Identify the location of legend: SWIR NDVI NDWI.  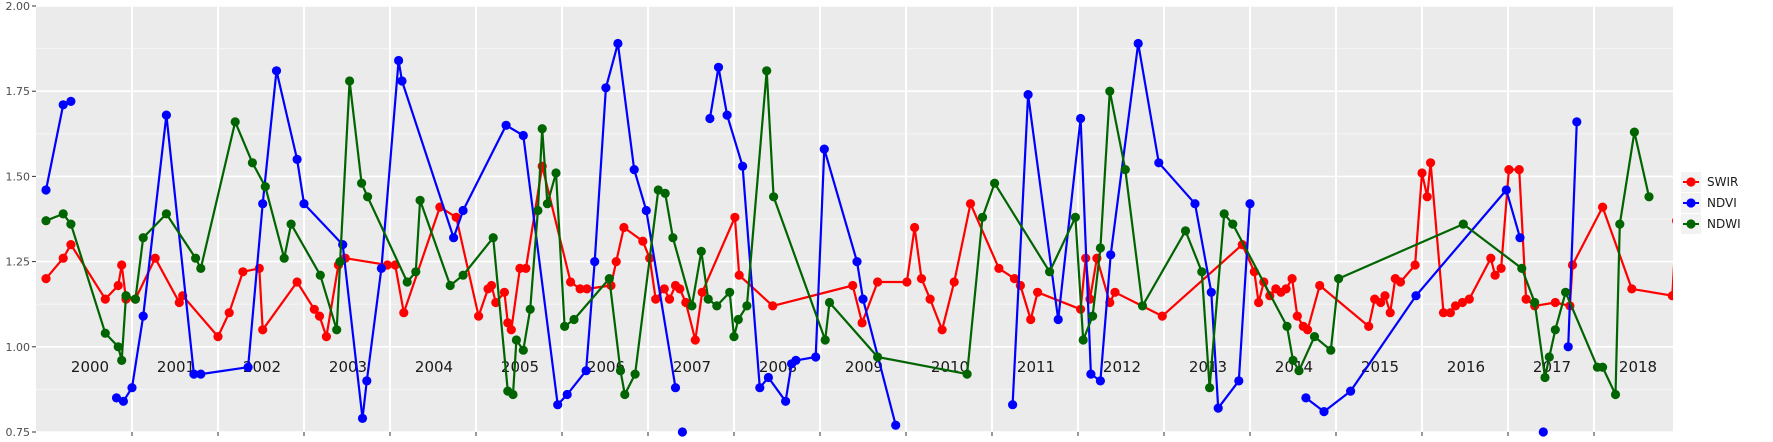
(1711, 203).